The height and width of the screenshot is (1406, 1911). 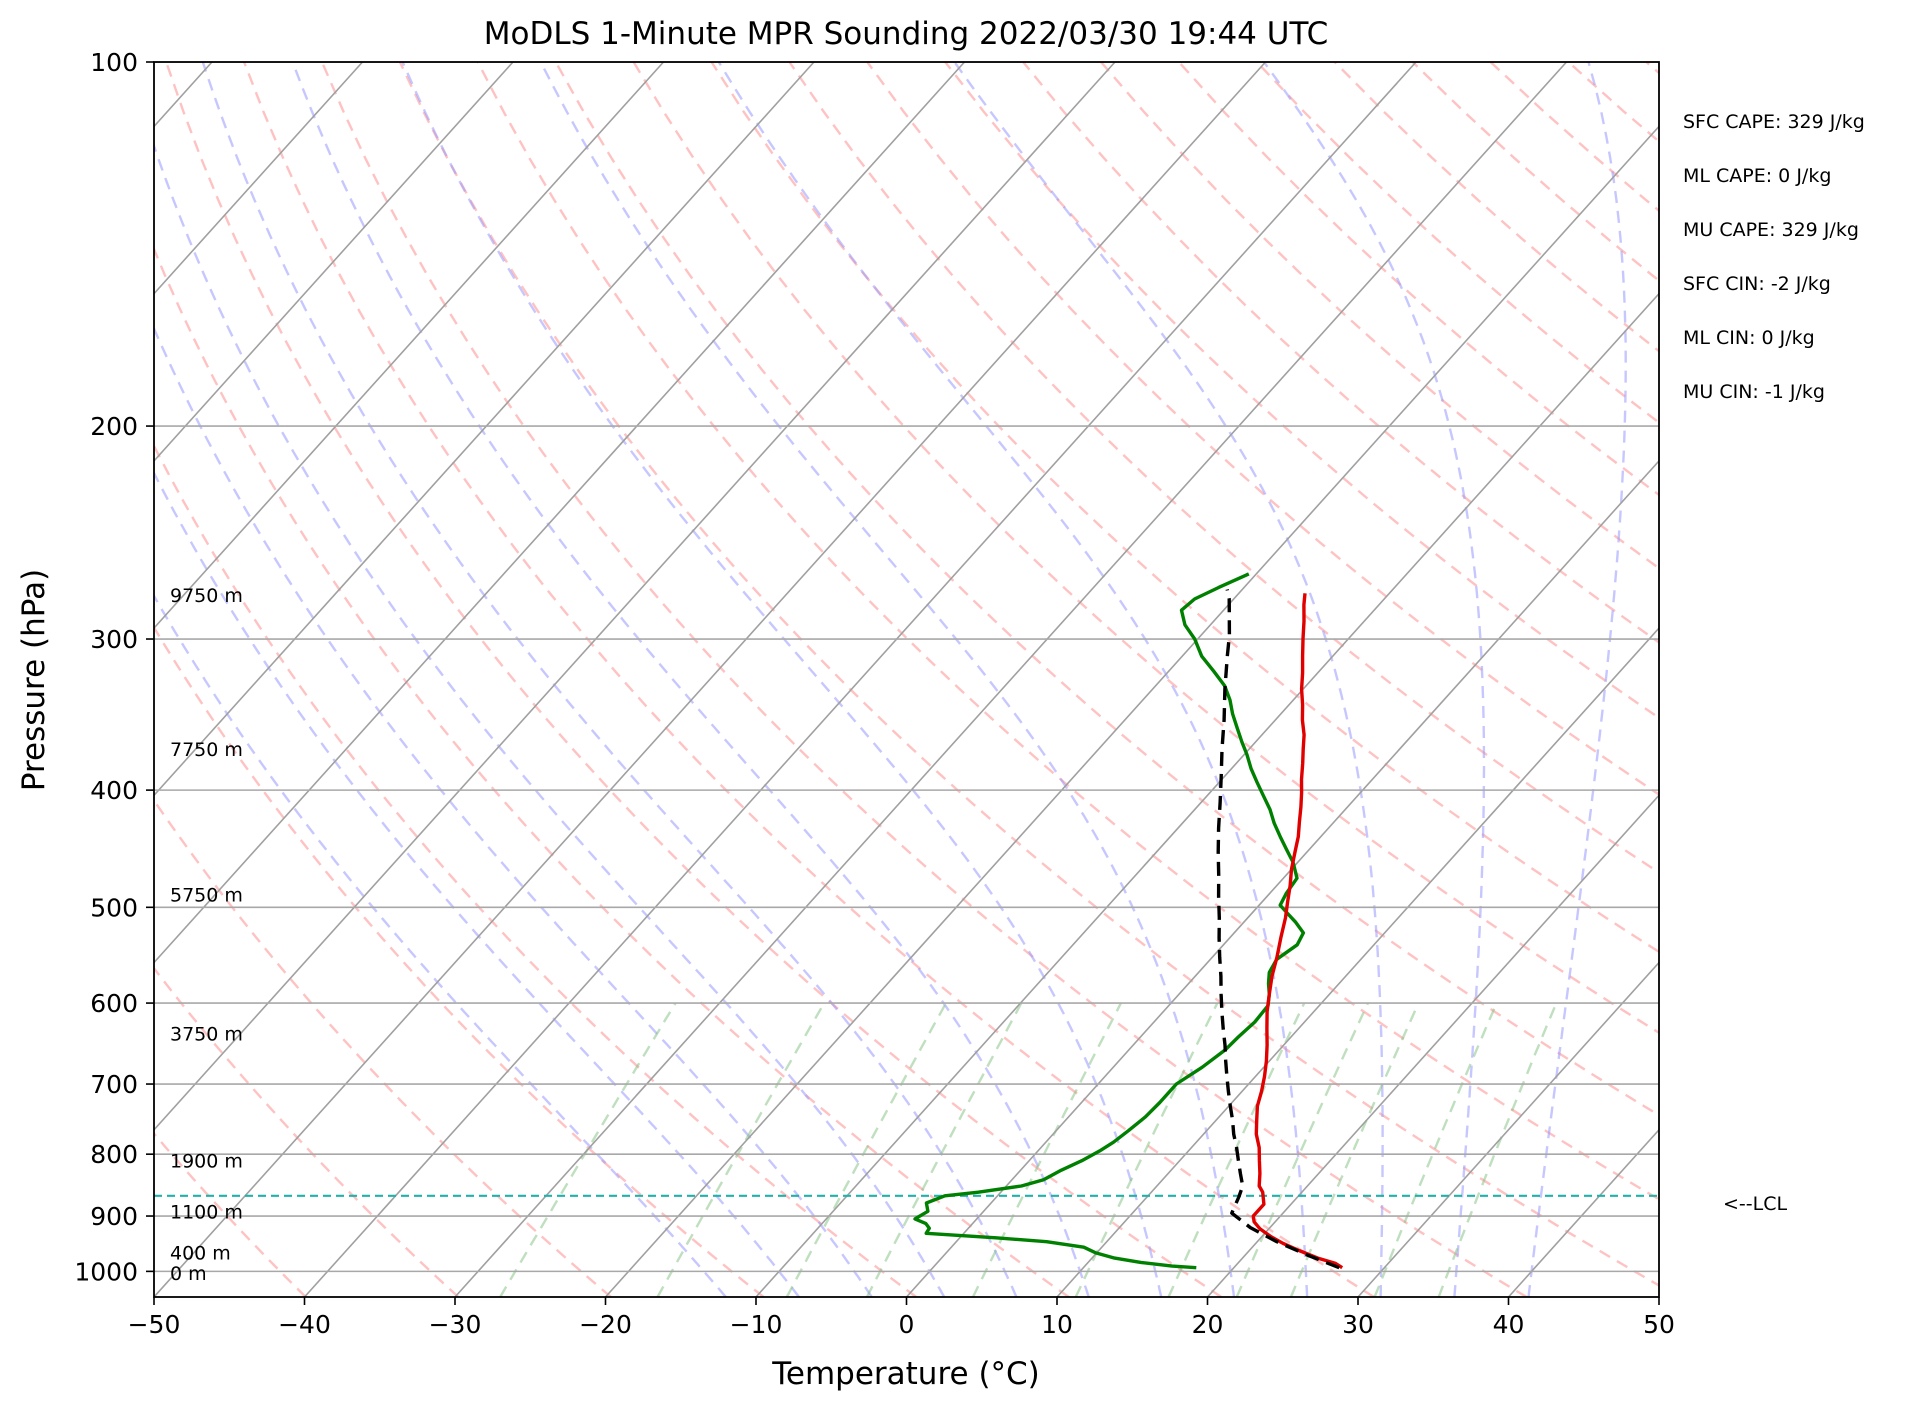 What do you see at coordinates (206, 1162) in the screenshot?
I see `height-label: 1900 m` at bounding box center [206, 1162].